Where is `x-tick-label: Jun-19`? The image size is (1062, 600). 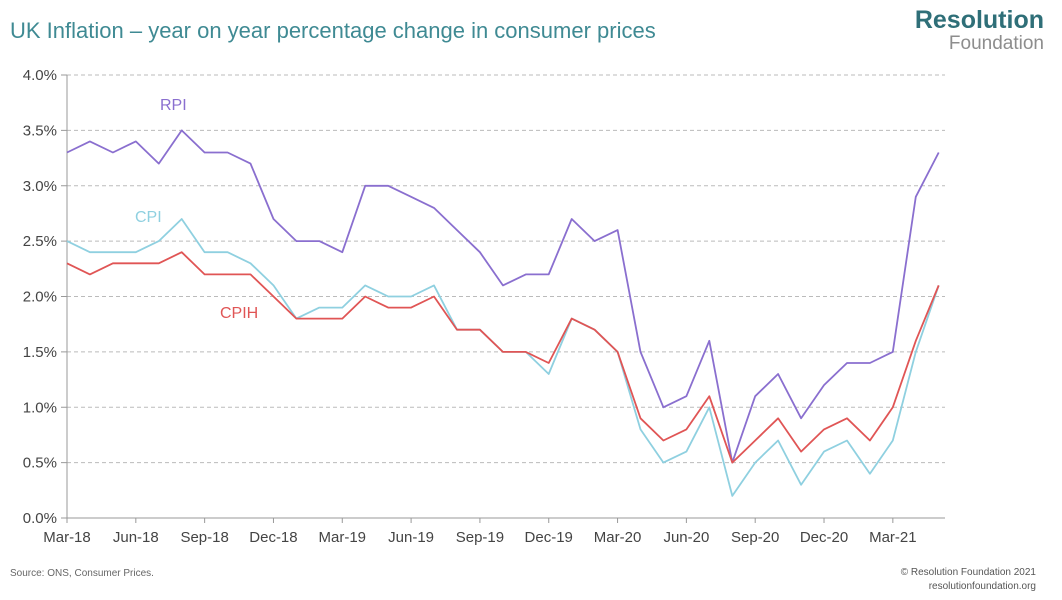
x-tick-label: Jun-19 is located at coordinates (411, 537).